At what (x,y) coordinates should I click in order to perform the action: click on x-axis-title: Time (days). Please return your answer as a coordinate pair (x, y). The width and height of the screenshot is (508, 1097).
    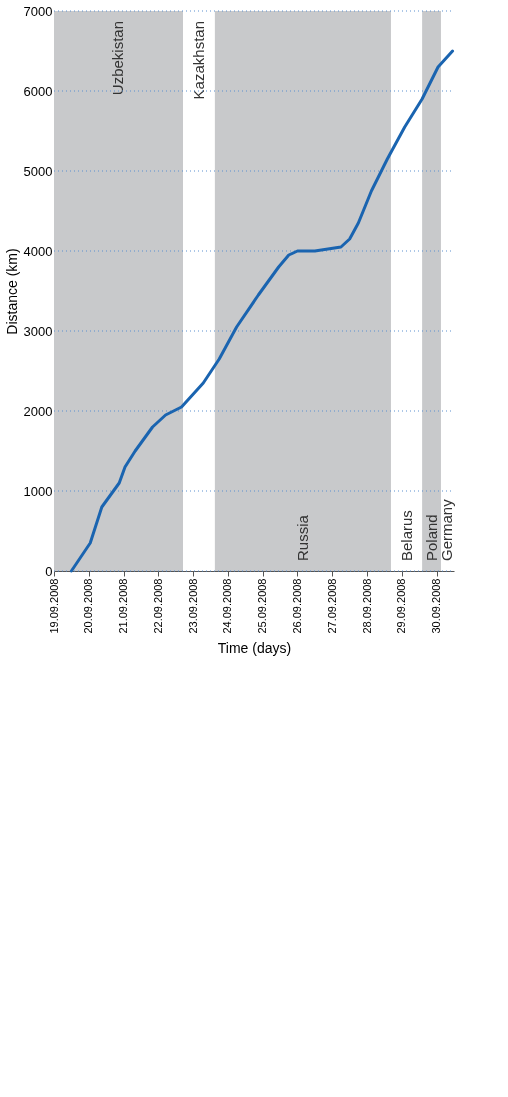
    Looking at the image, I should click on (254, 647).